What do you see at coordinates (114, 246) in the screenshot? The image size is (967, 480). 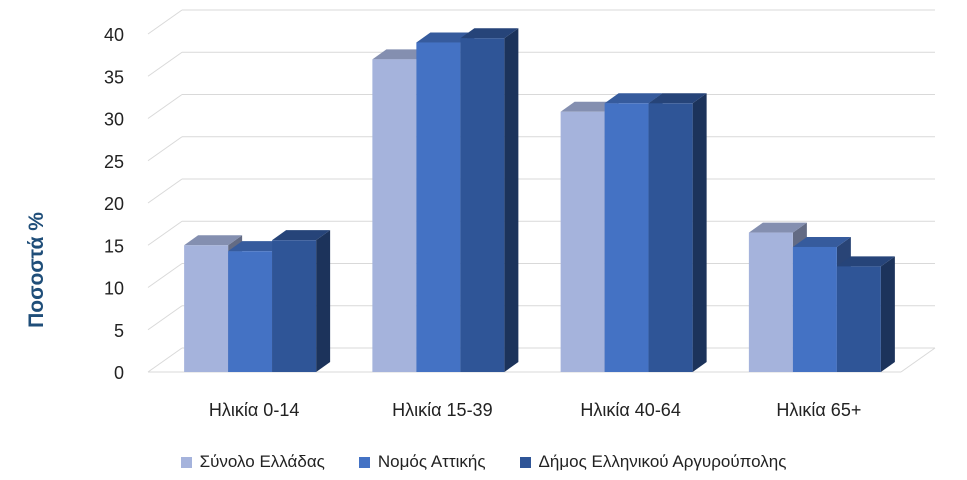 I see `y-tick-label: 15` at bounding box center [114, 246].